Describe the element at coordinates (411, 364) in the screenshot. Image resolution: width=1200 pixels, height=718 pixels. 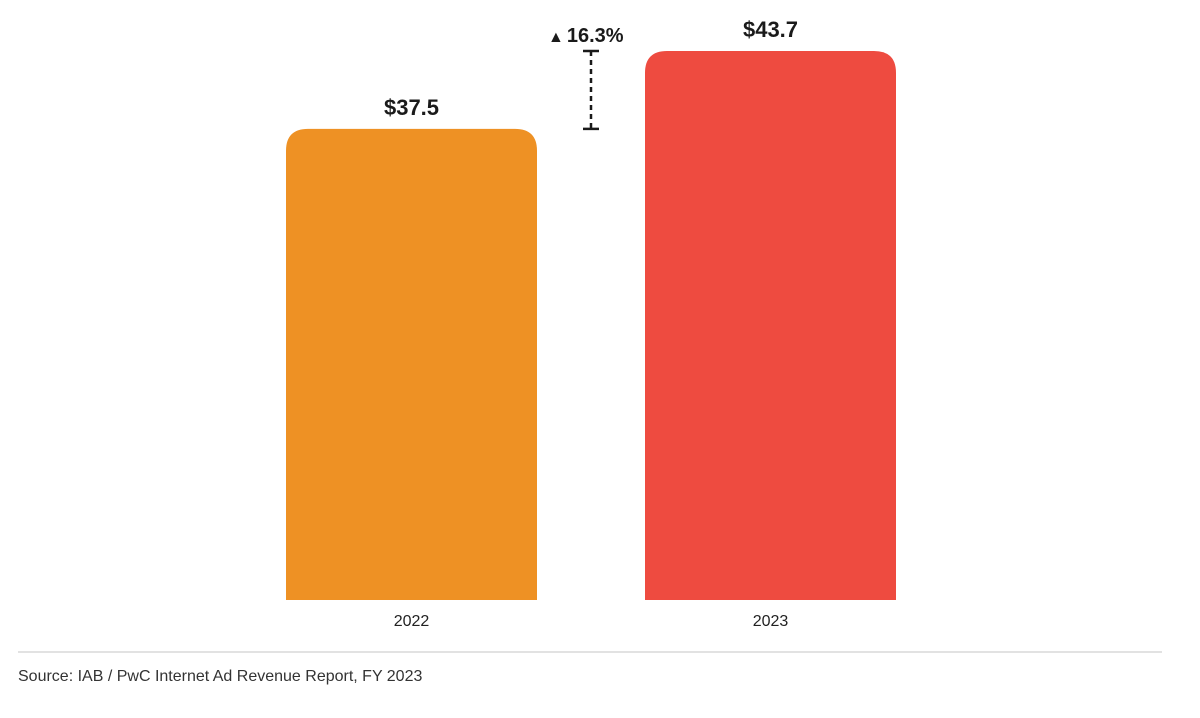
I see `bar-2022` at that location.